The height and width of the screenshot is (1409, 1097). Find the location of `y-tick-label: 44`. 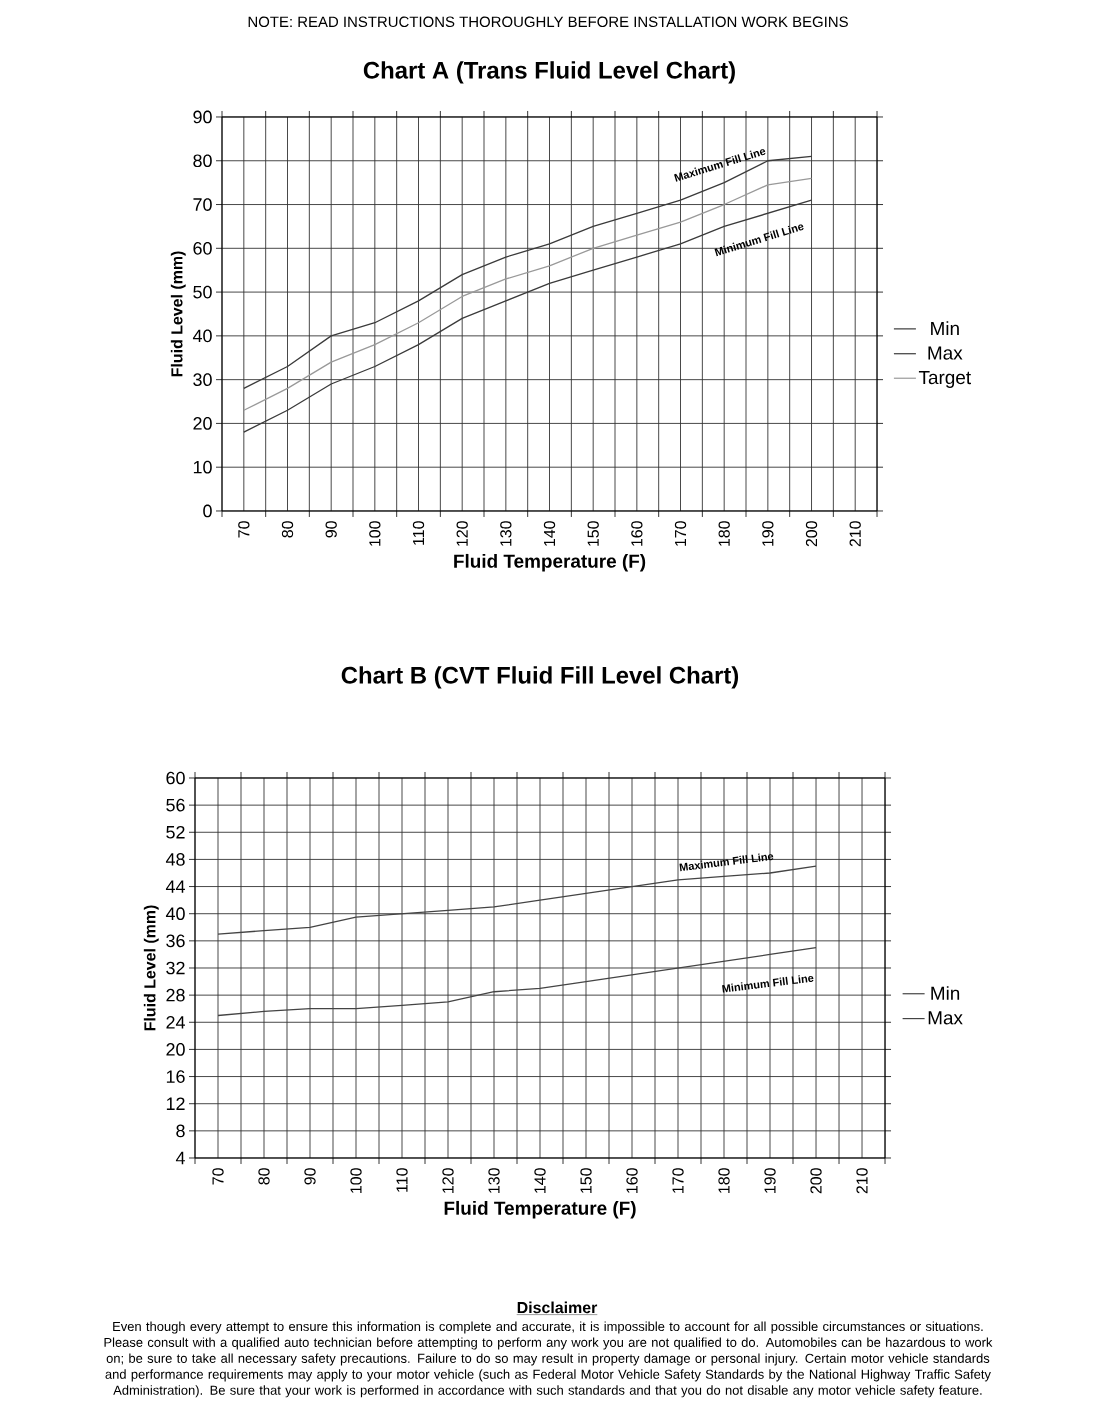

y-tick-label: 44 is located at coordinates (175, 886).